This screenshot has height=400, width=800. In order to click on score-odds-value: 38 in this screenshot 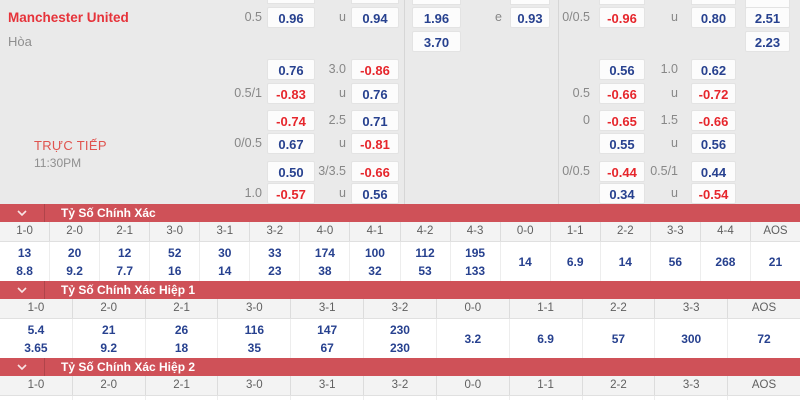, I will do `click(325, 270)`.